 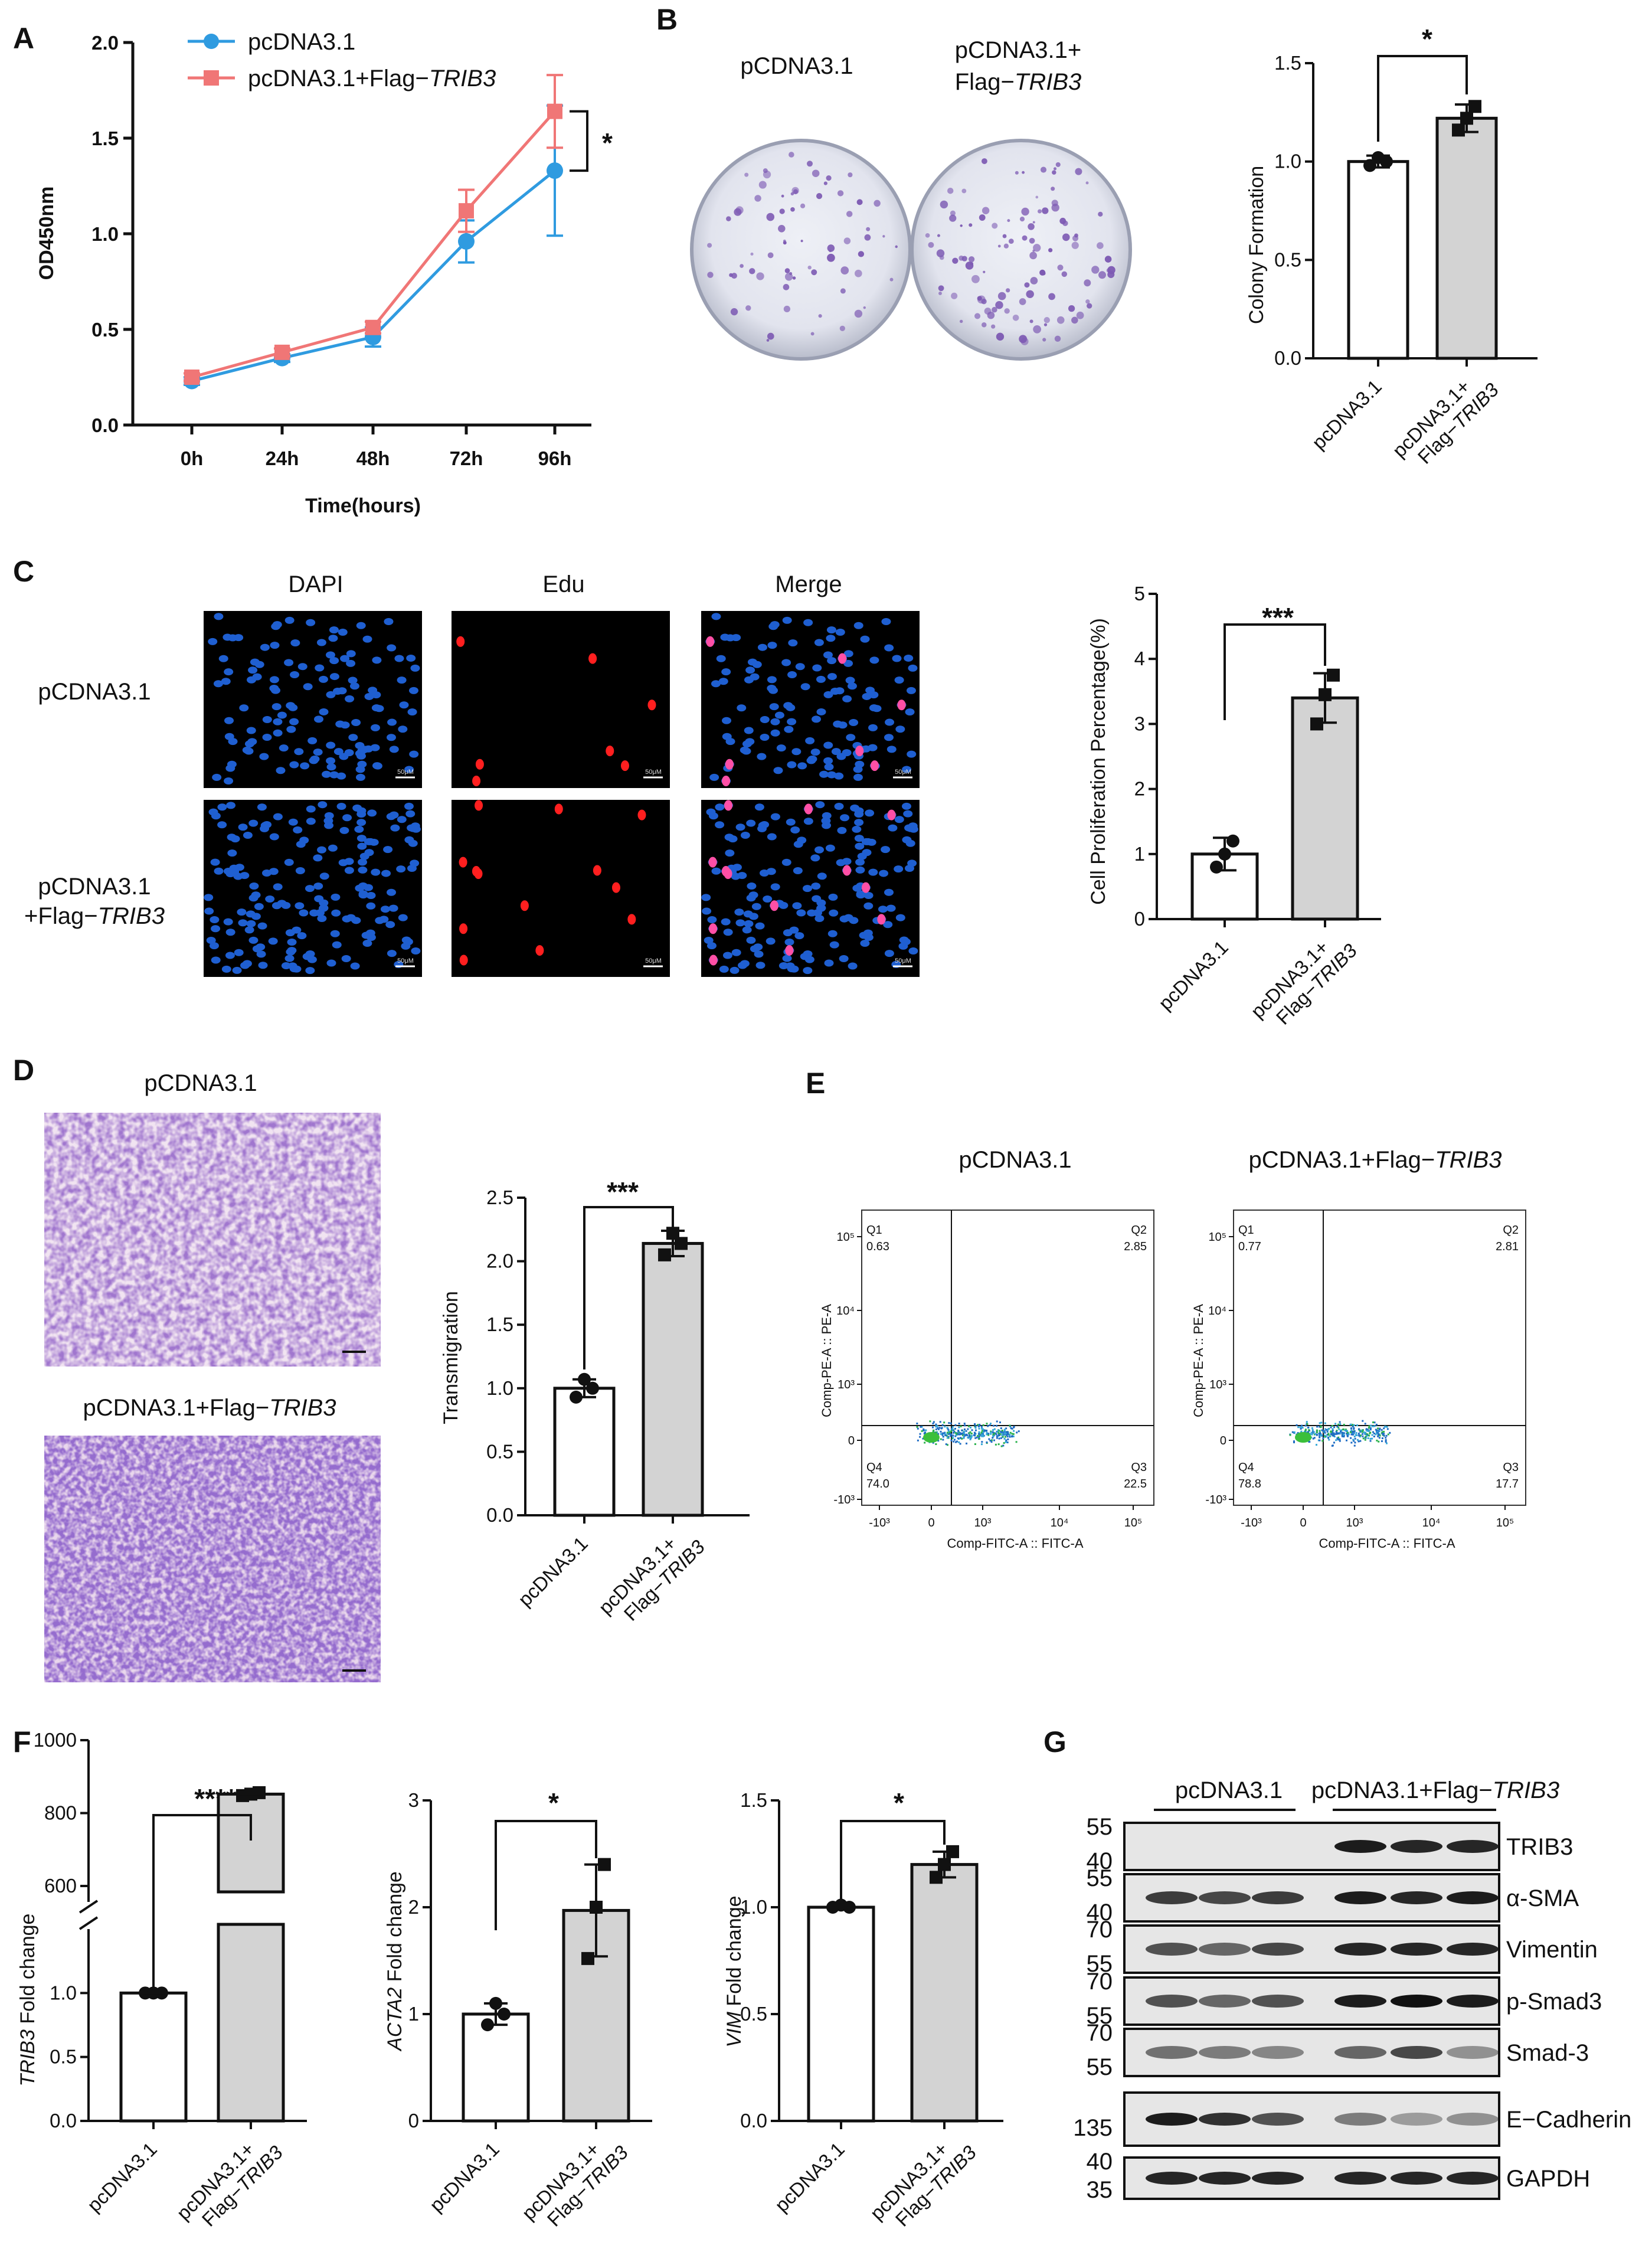 I want to click on chart-b-ylabel: Colony Formation, so click(x=1256, y=245).